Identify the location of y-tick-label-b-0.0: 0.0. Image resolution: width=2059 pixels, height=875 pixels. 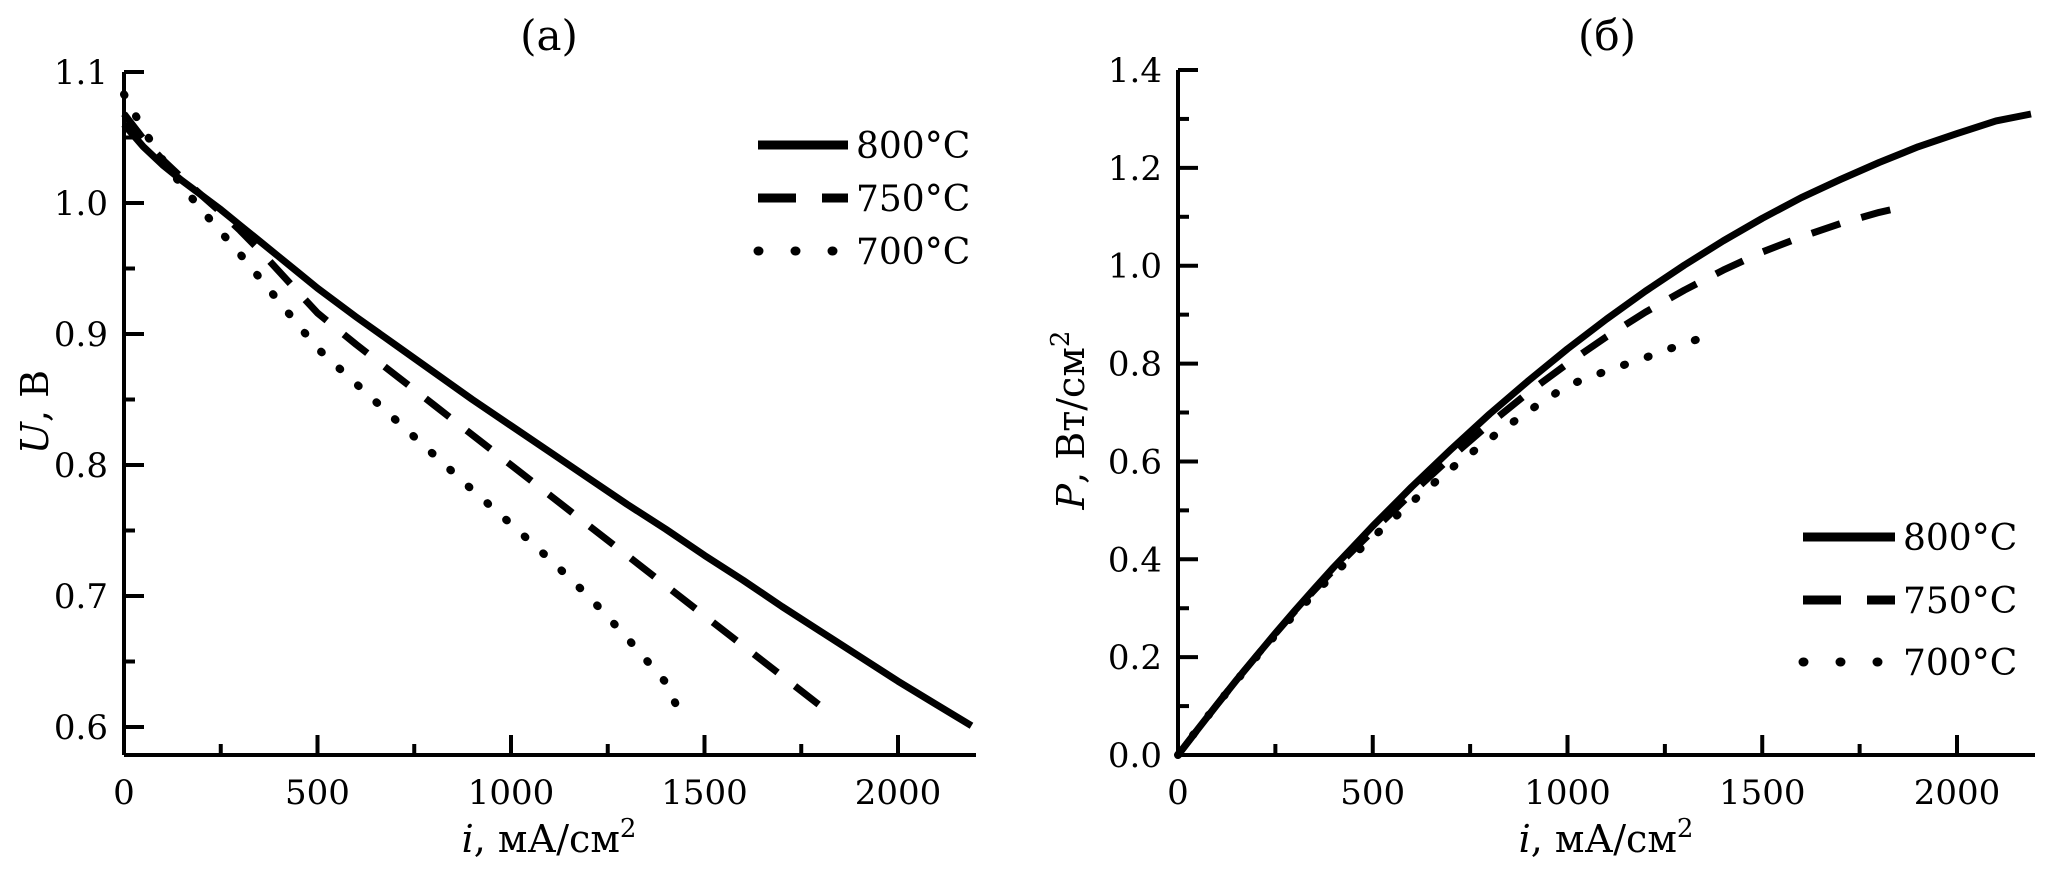
(1135, 756).